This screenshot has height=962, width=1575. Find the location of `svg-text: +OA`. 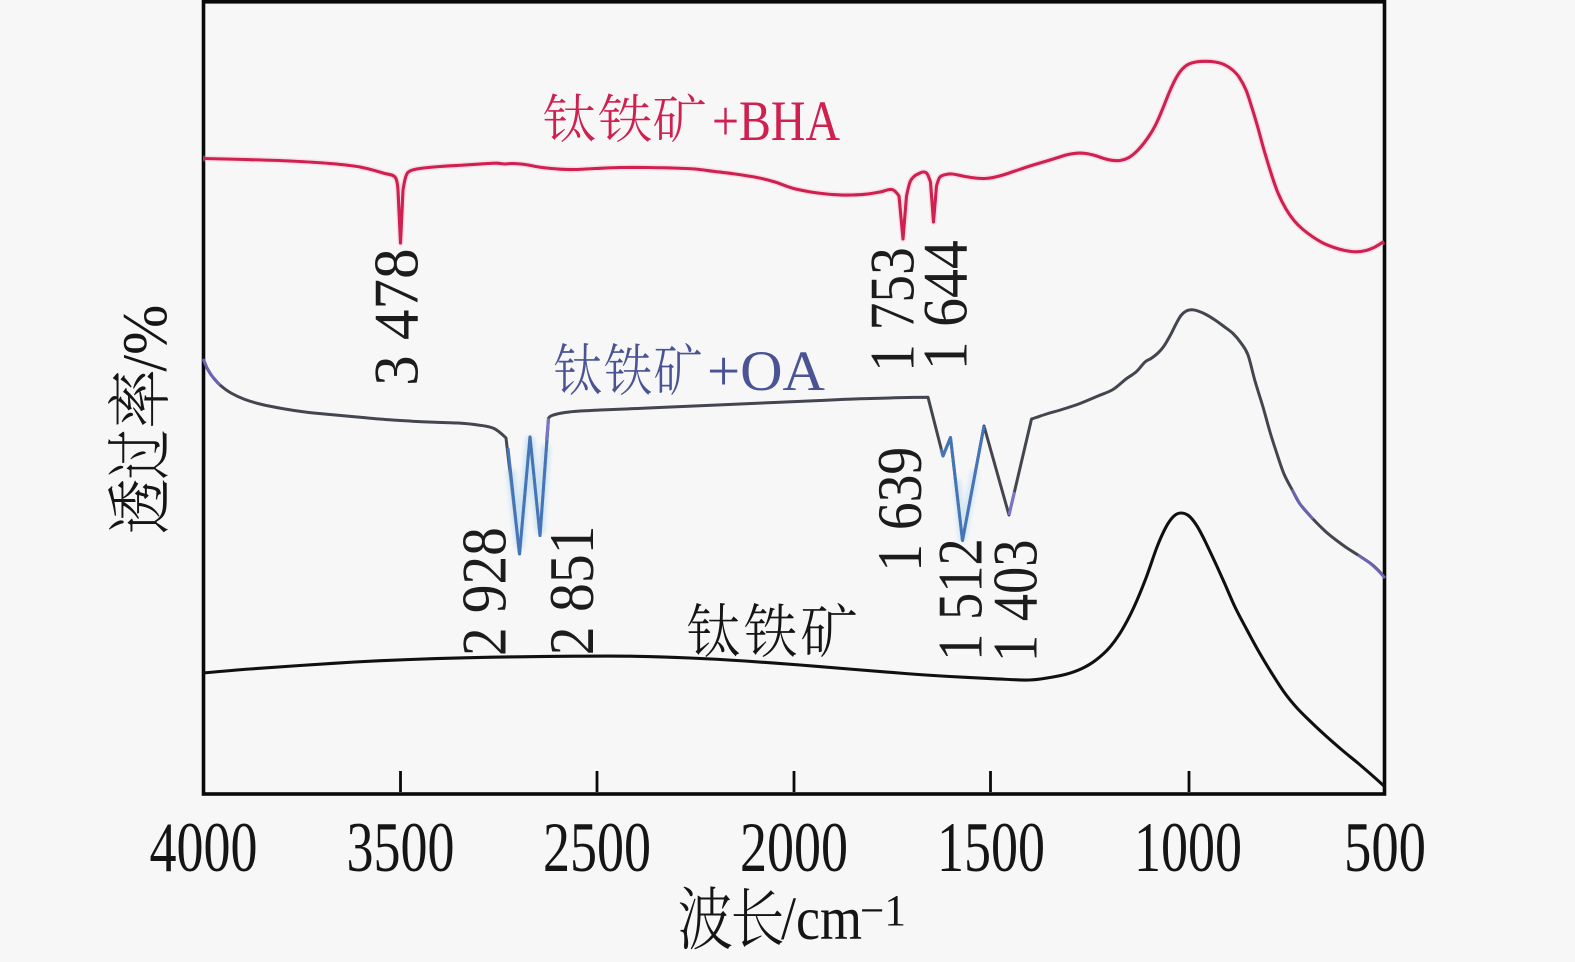

svg-text: +OA is located at coordinates (766, 371).